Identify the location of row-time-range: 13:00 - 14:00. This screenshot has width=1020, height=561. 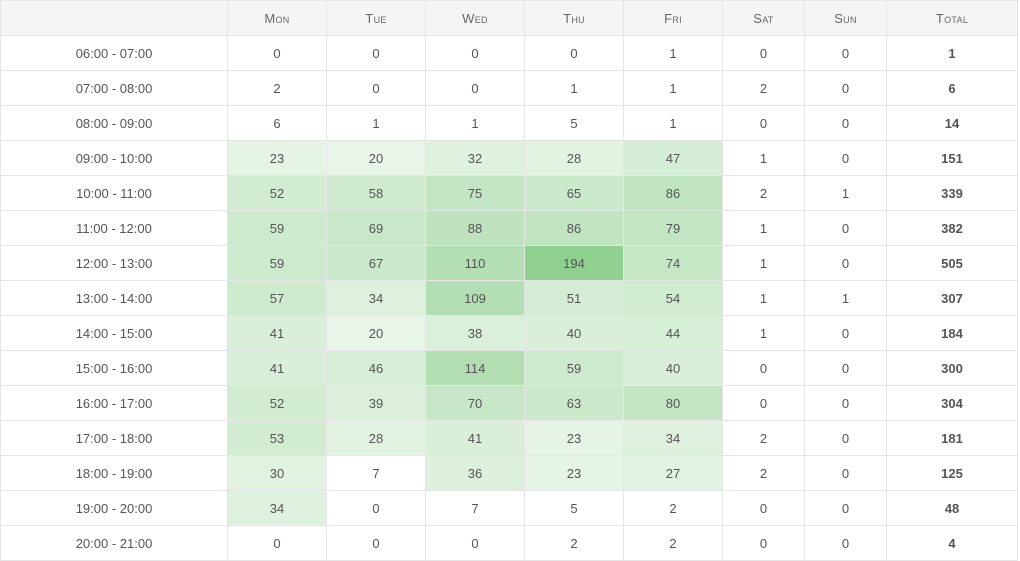
(114, 298).